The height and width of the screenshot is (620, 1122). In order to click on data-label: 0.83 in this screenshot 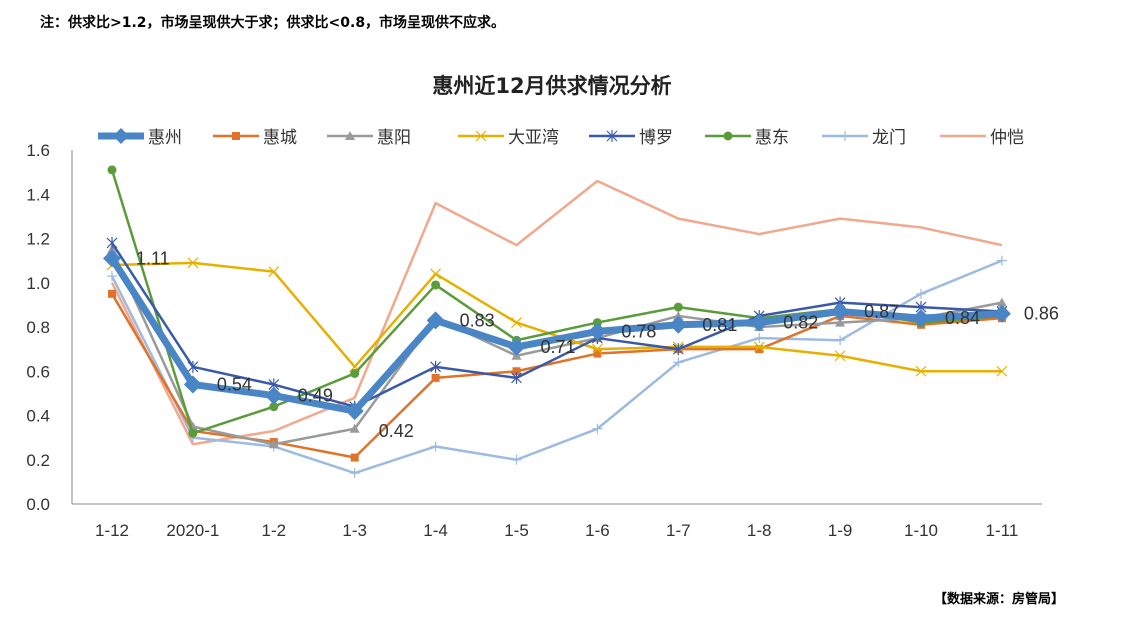, I will do `click(477, 320)`.